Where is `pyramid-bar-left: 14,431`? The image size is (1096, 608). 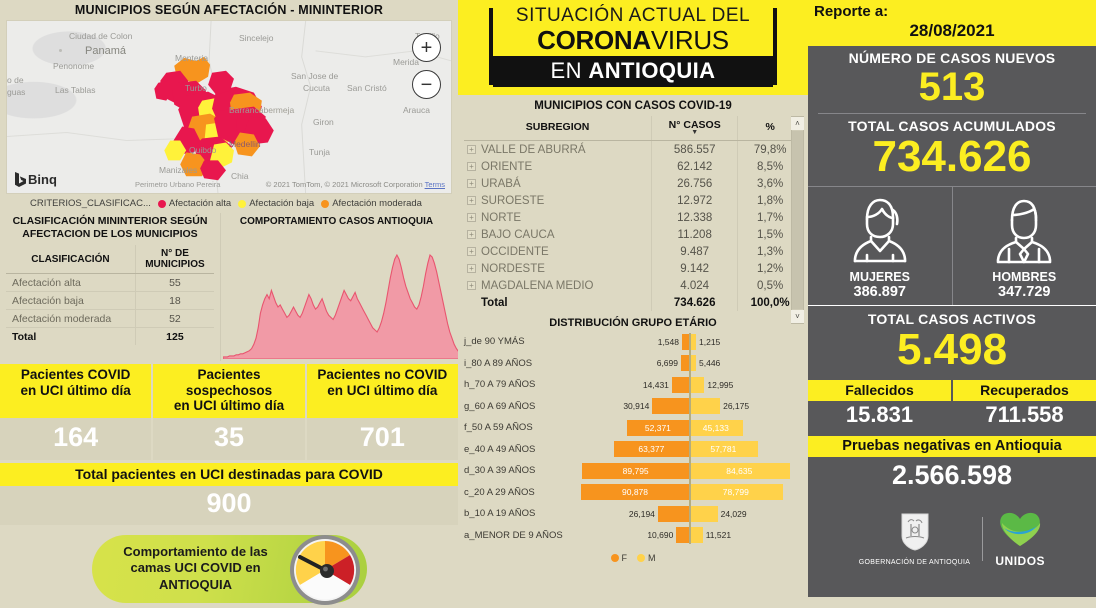 pyramid-bar-left: 14,431 is located at coordinates (632, 385).